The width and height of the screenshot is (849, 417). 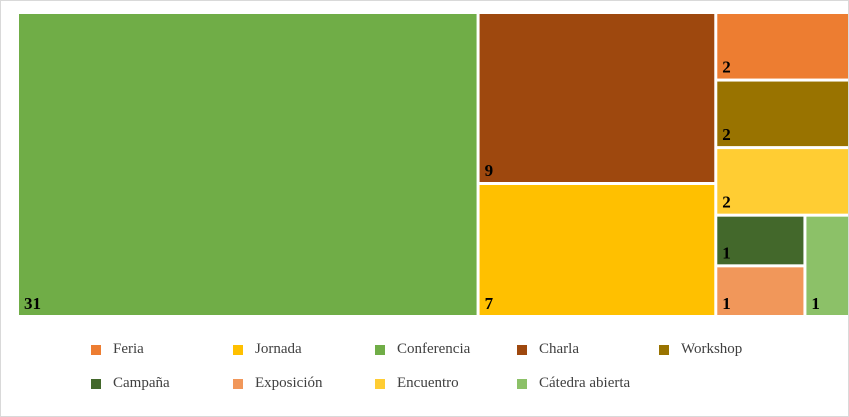 What do you see at coordinates (585, 383) in the screenshot?
I see `legend-label: Cátedra abierta` at bounding box center [585, 383].